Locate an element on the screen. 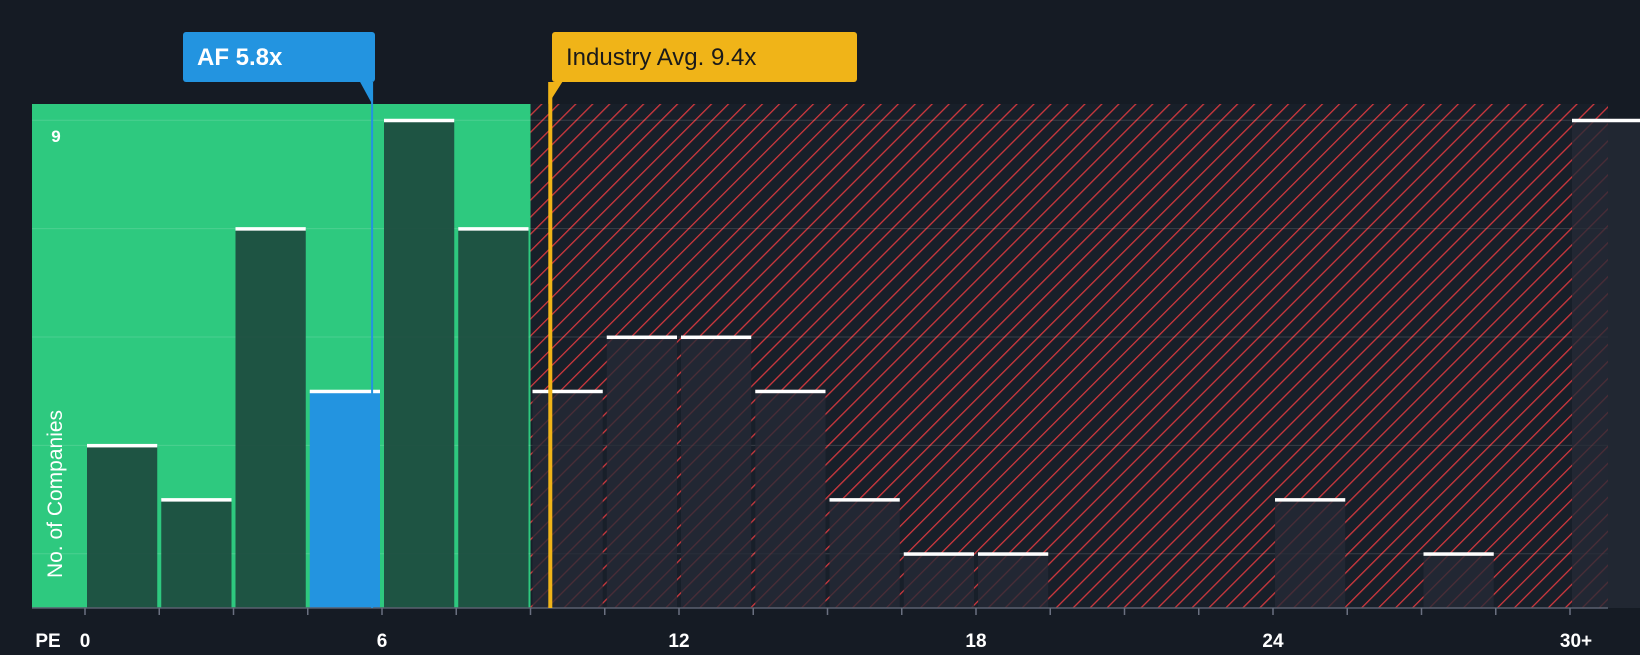 This screenshot has width=1640, height=655. x-tick-label: 18 is located at coordinates (975, 640).